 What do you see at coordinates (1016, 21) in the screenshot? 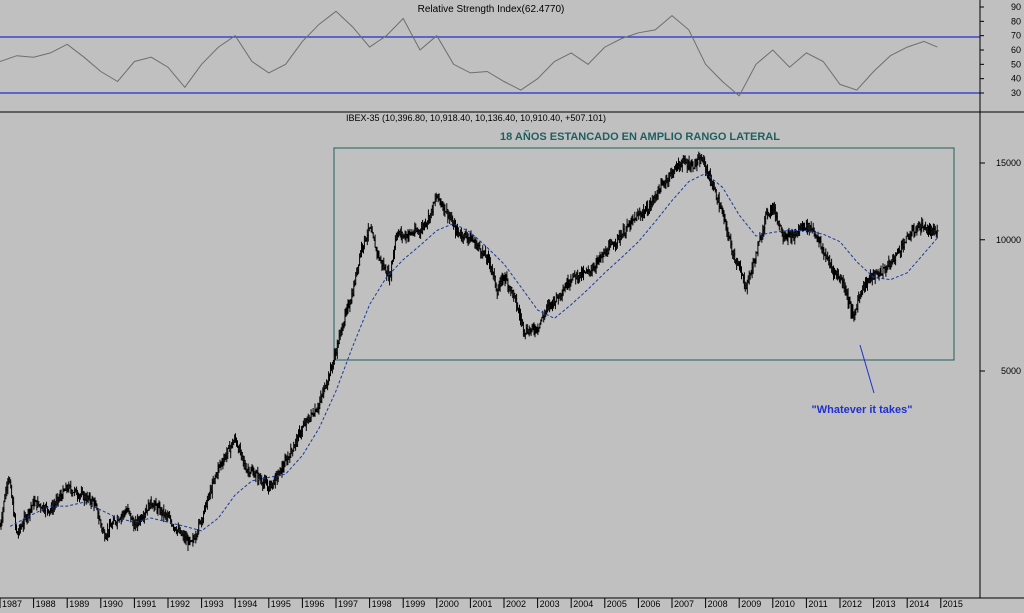
I see `rsi-tick-label: 80` at bounding box center [1016, 21].